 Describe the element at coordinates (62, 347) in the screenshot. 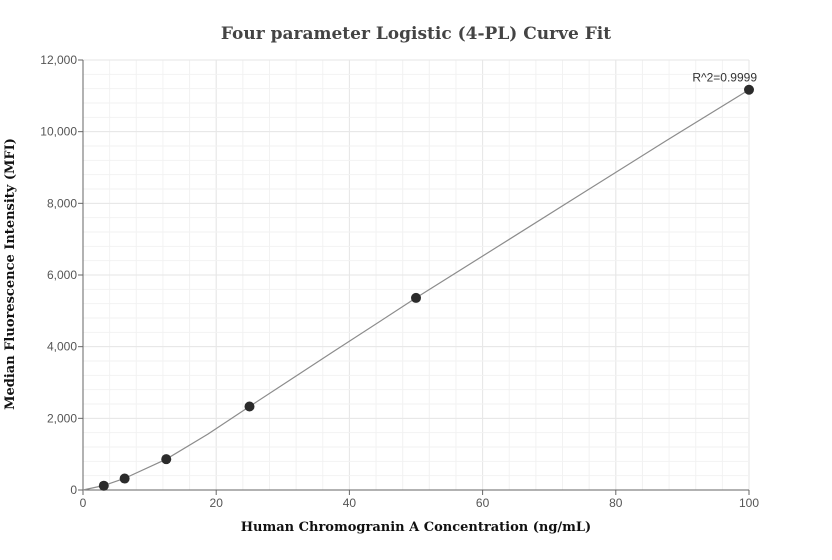

I see `y-tick-label: 4,000` at that location.